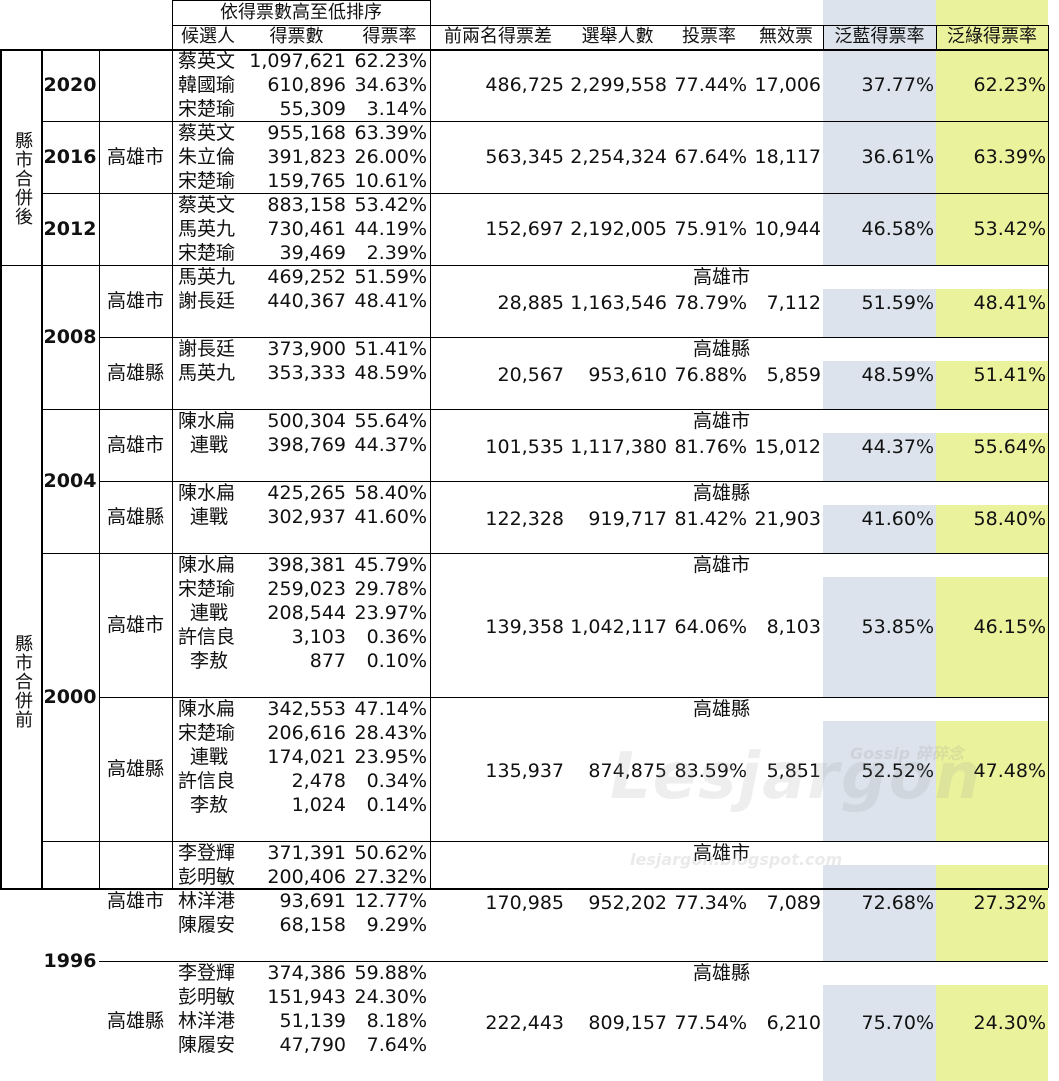  I want to click on invalid-value: 18,117, so click(787, 157).